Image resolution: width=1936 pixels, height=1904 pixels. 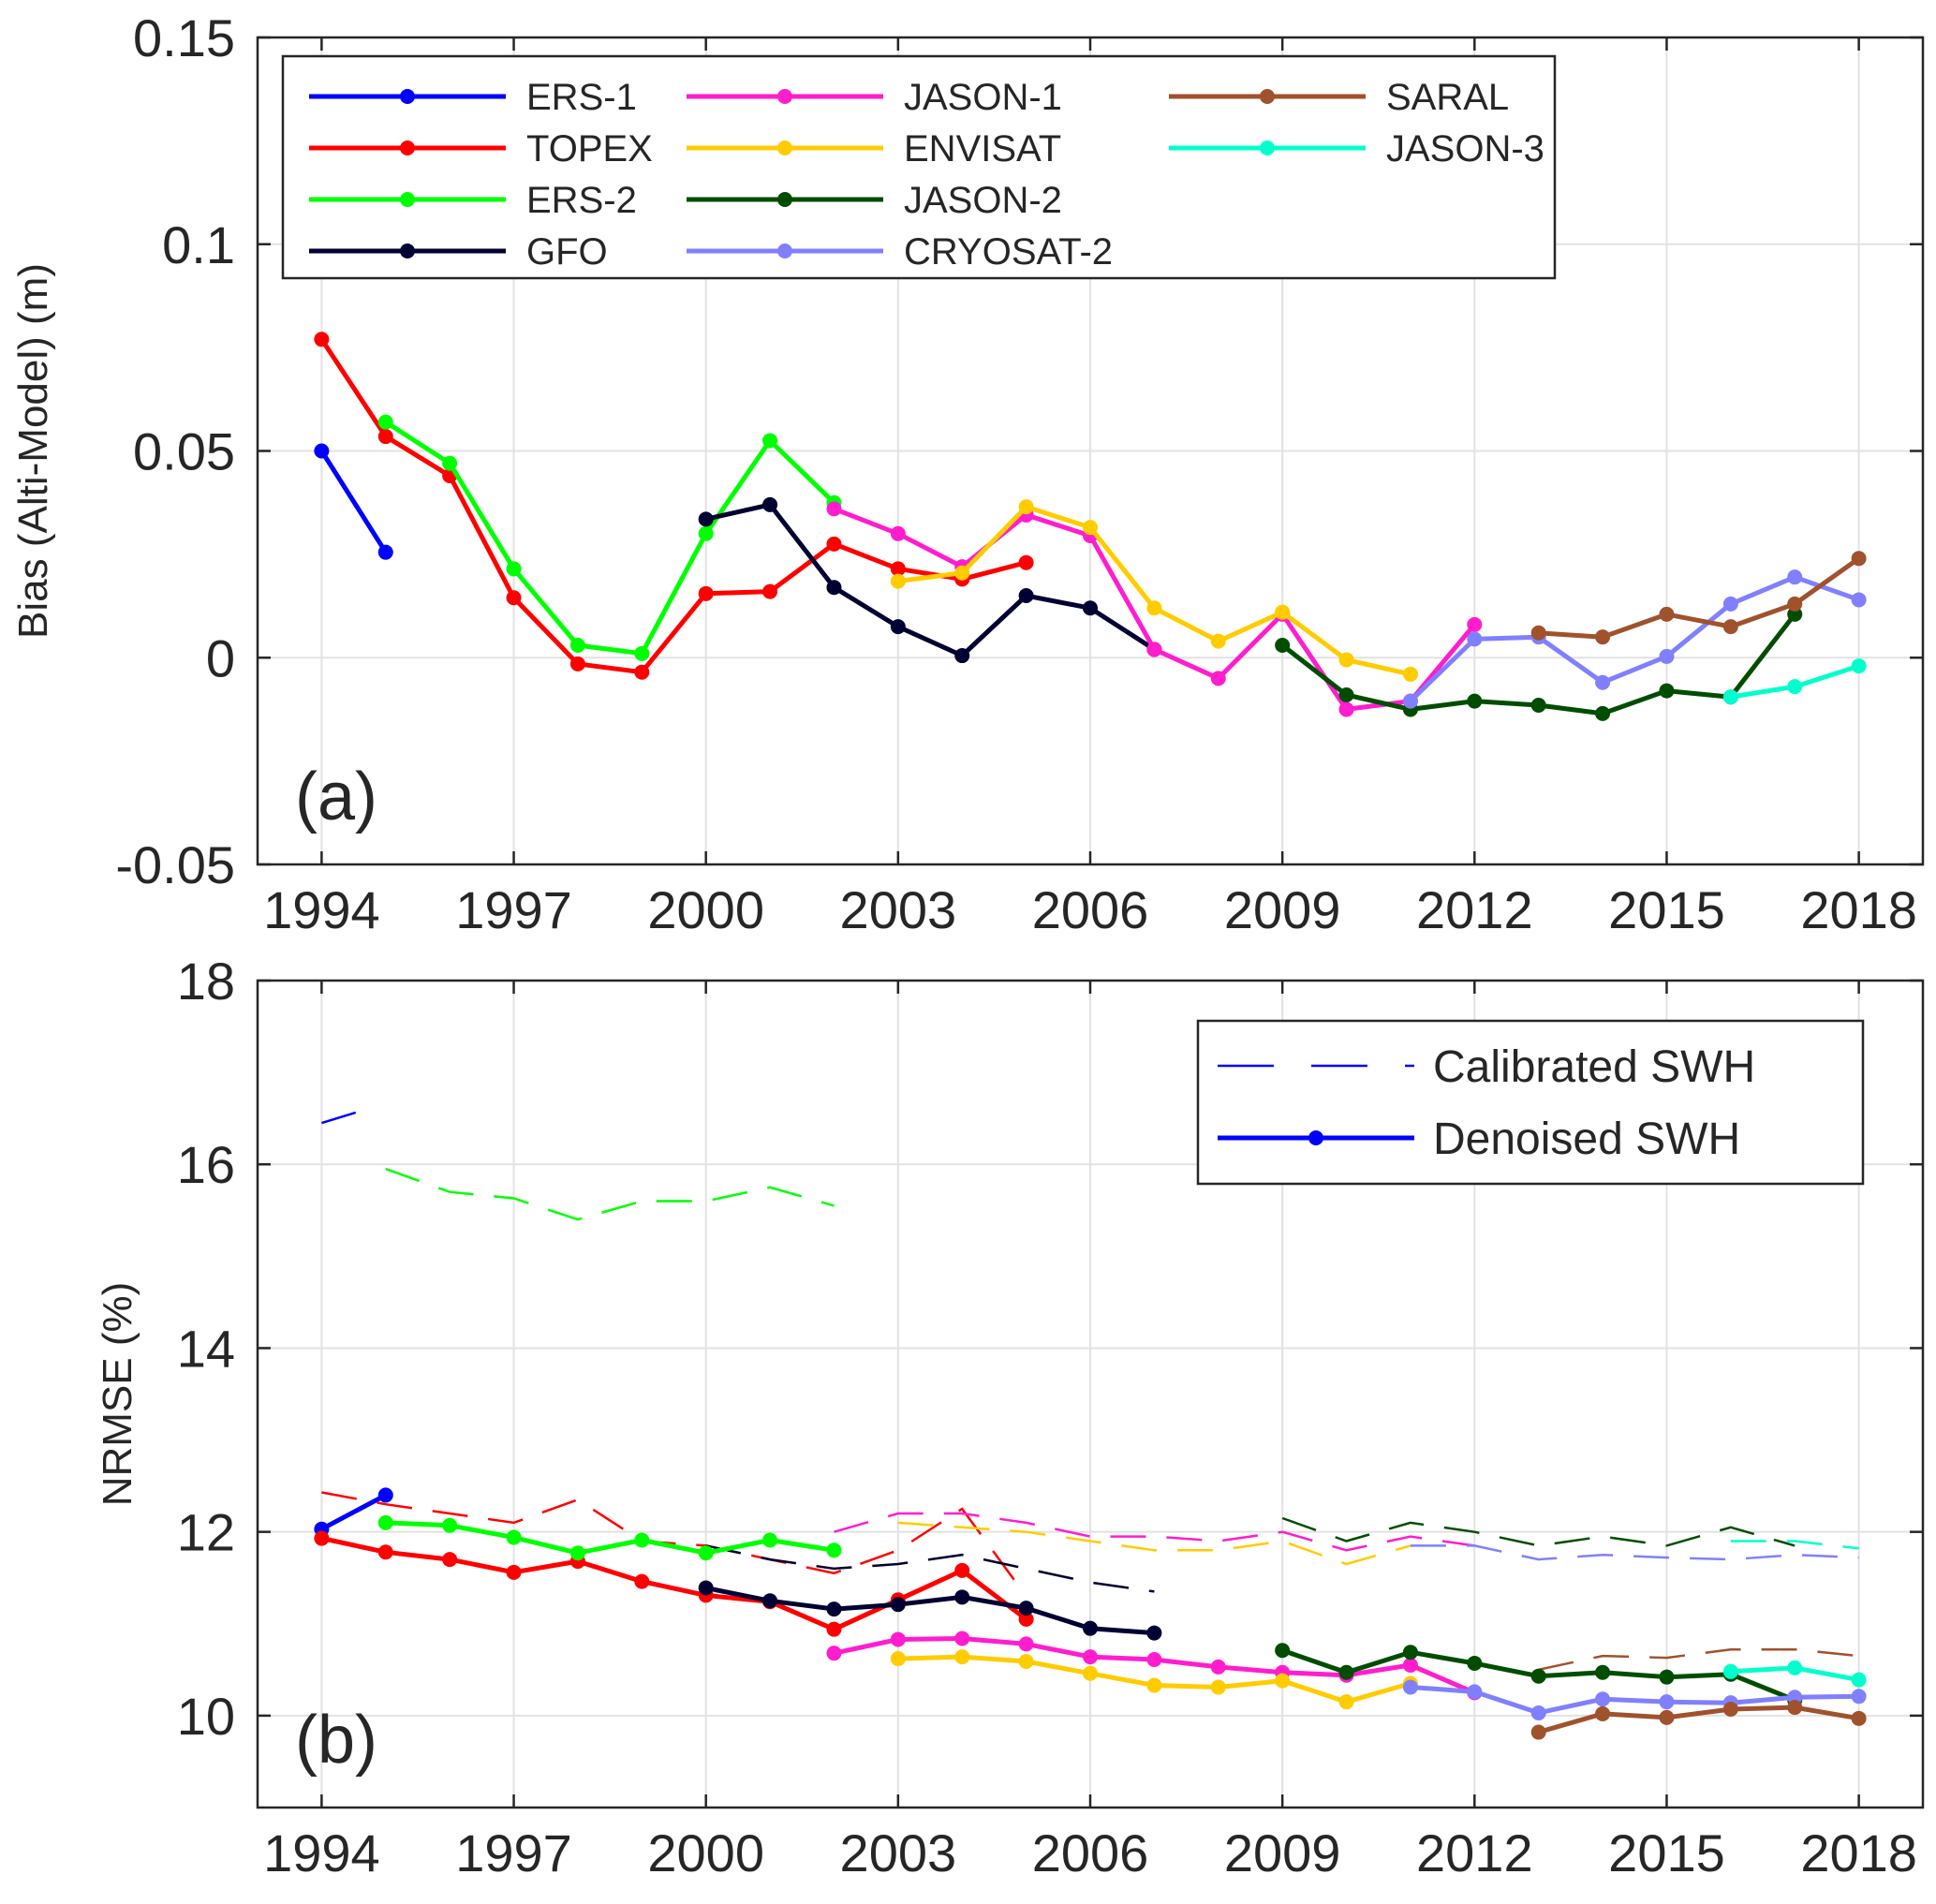 What do you see at coordinates (206, 1348) in the screenshot?
I see `y-tick-label: 14` at bounding box center [206, 1348].